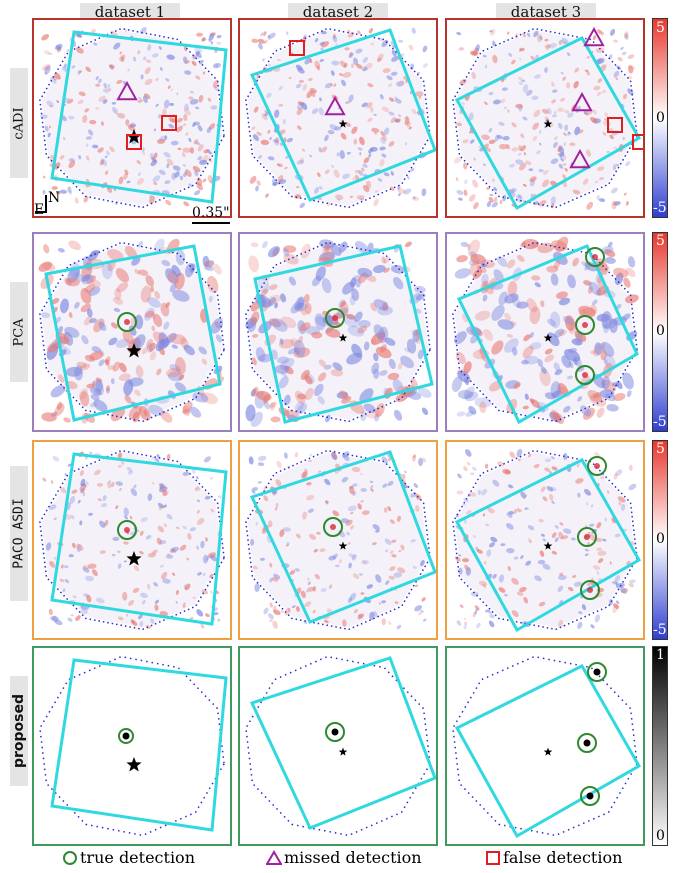 The image size is (683, 873). I want to click on compass: N E, so click(49, 206).